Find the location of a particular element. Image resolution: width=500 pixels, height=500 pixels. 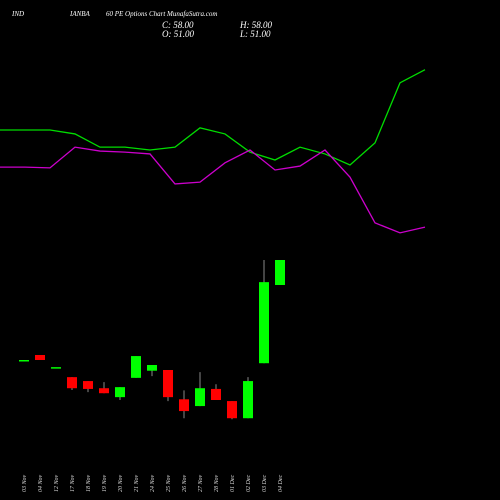

open-value: O: 51.00 is located at coordinates (178, 34).